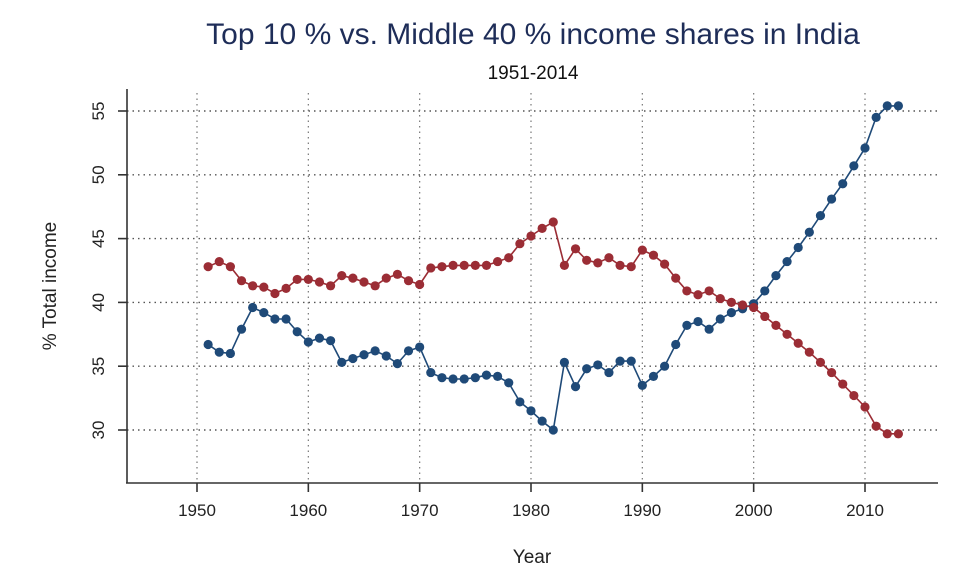  Describe the element at coordinates (50, 286) in the screenshot. I see `y-axis-label: % Total income` at that location.